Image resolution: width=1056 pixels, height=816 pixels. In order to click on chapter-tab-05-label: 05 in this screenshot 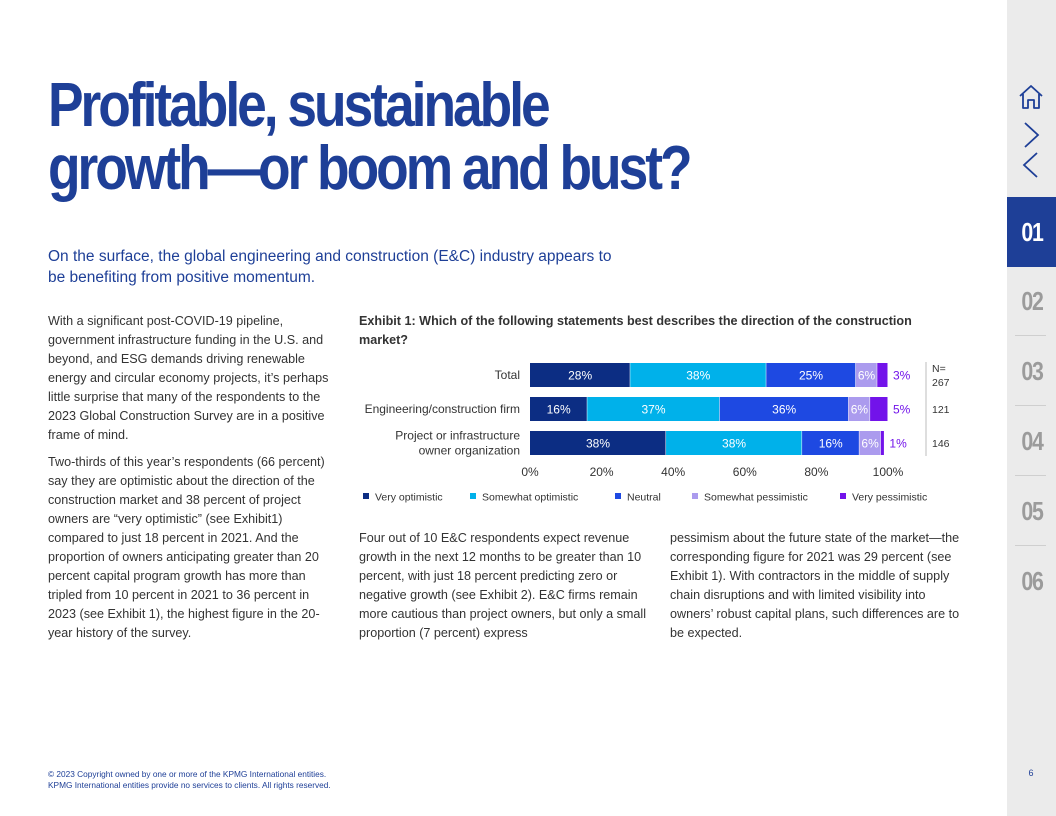, I will do `click(1031, 510)`.